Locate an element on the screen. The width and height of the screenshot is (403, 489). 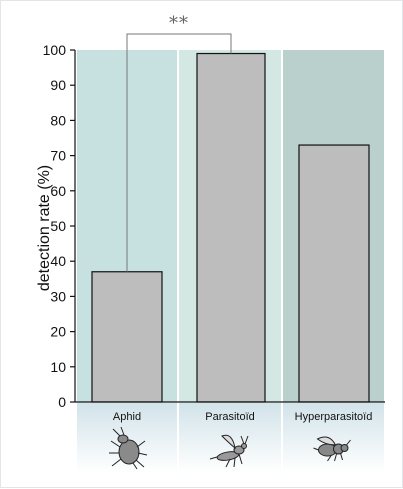
bar-hyperparasitod is located at coordinates (334, 273).